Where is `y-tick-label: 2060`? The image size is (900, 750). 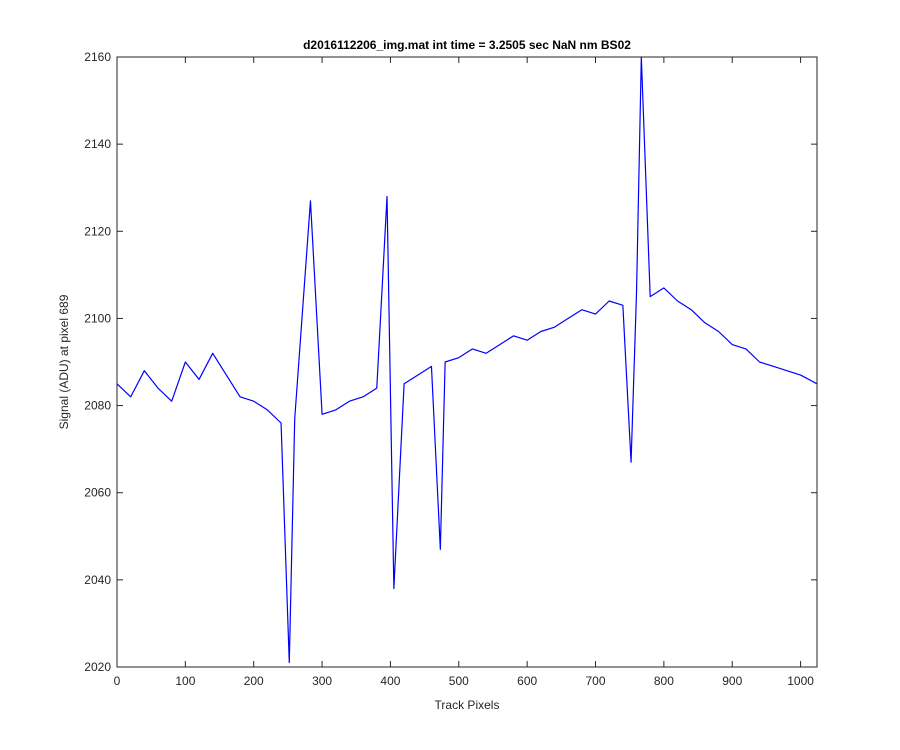
y-tick-label: 2060 is located at coordinates (97, 493).